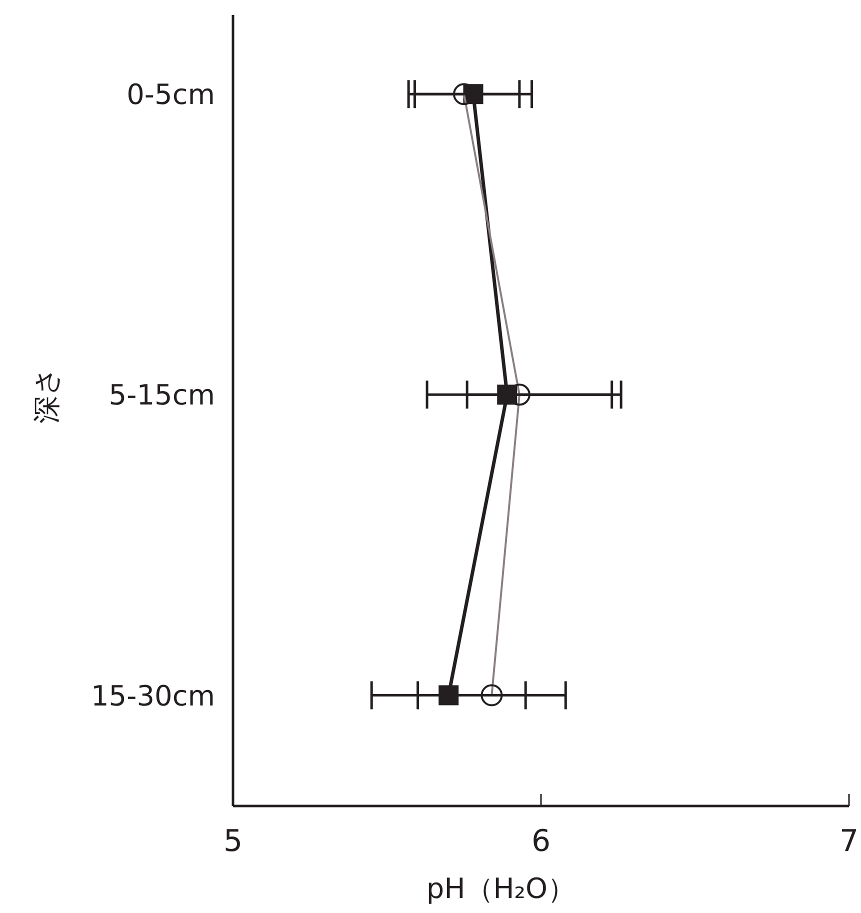 The image size is (861, 913). I want to click on x-tick-label: 6, so click(541, 841).